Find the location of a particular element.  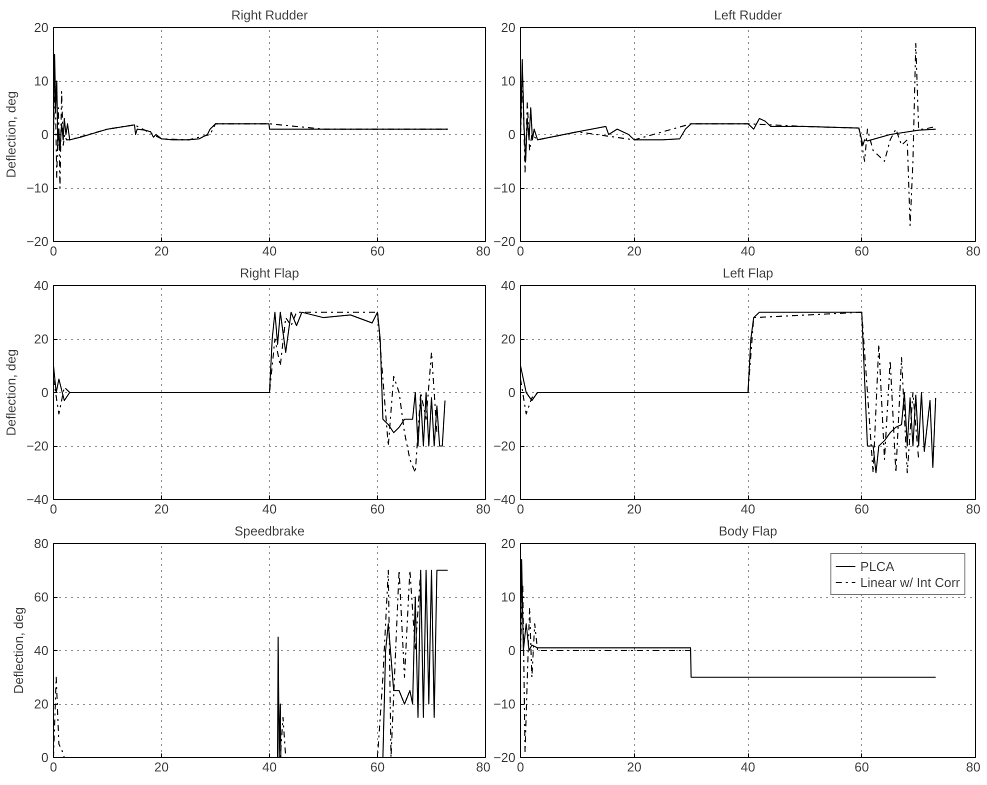

y-tick-label: 80 is located at coordinates (41, 543).